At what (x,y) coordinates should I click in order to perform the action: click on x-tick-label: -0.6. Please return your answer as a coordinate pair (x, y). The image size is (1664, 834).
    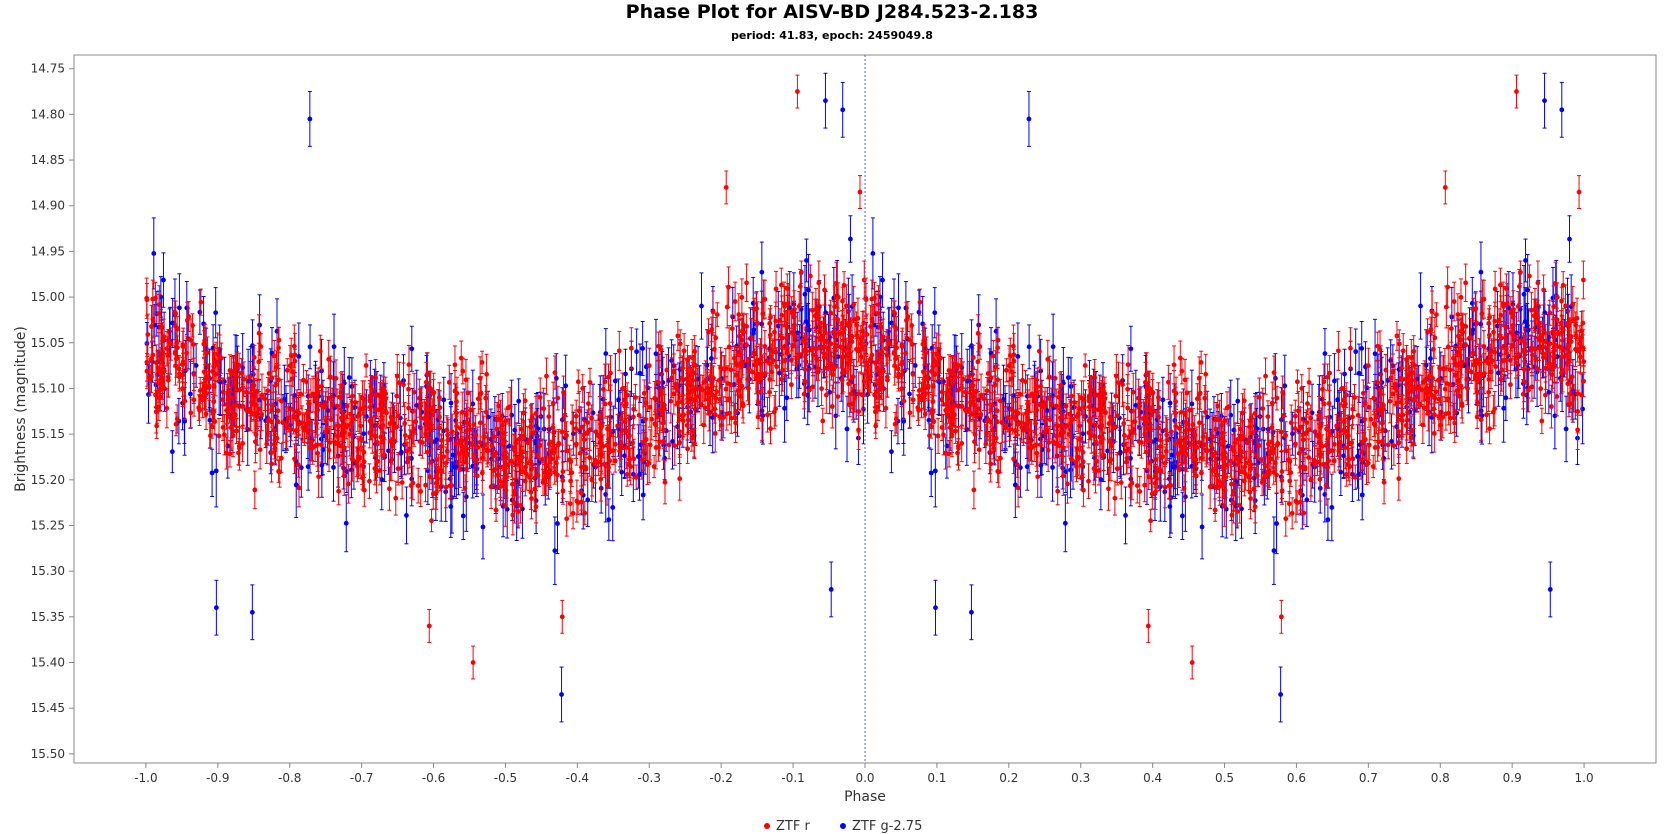
    Looking at the image, I should click on (433, 778).